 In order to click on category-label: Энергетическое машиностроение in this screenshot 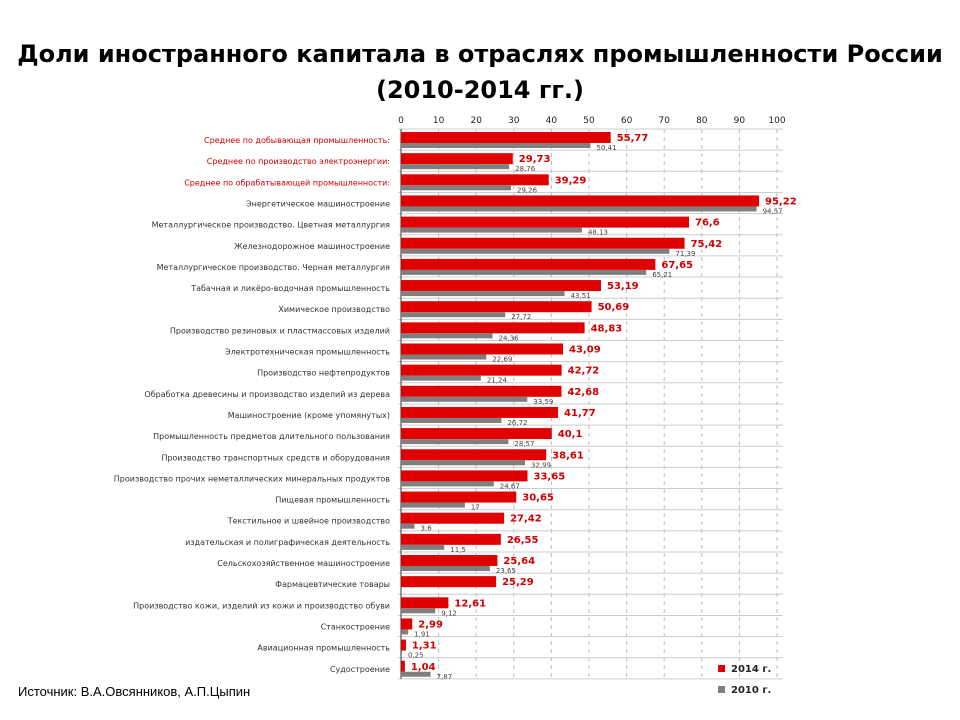, I will do `click(318, 203)`.